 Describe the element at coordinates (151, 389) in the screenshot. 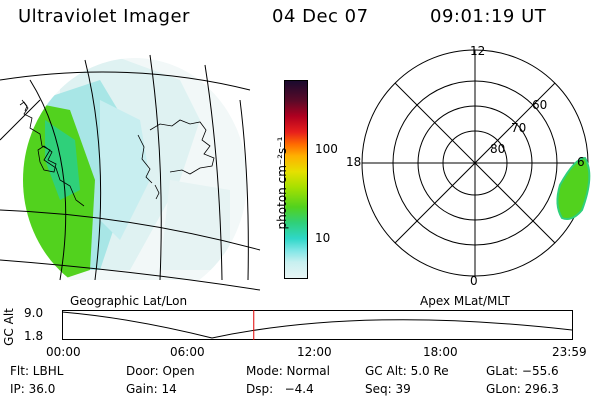

I see `gain-label: Gain: 14` at that location.